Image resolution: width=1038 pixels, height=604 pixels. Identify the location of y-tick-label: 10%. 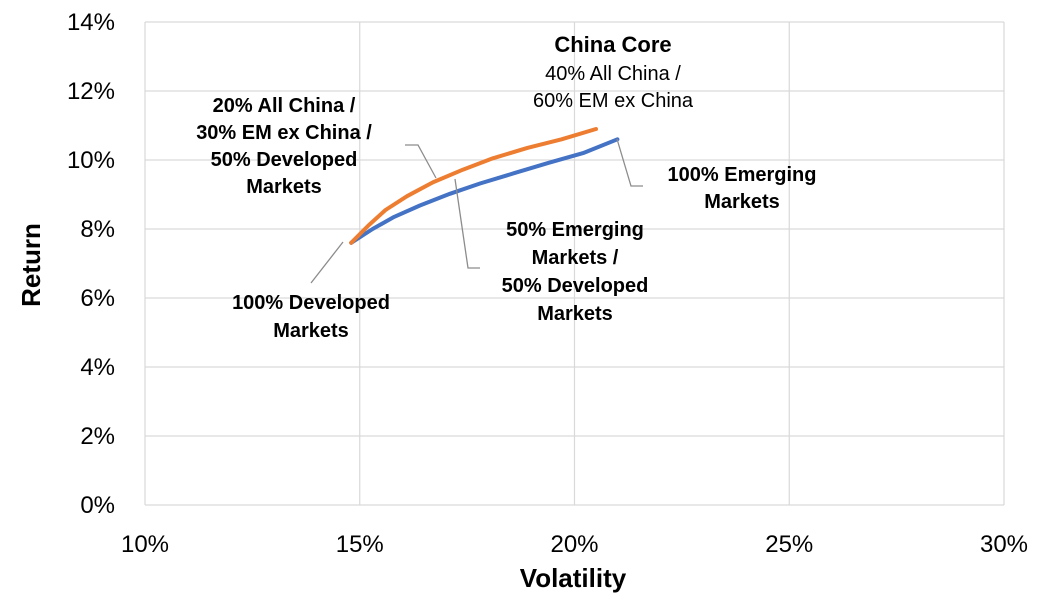
(91, 160).